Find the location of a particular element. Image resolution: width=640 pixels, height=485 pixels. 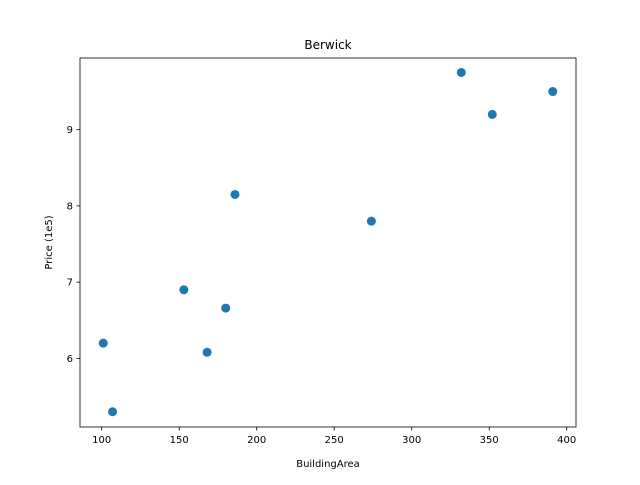

y-tick-label-0: 6 is located at coordinates (70, 359).